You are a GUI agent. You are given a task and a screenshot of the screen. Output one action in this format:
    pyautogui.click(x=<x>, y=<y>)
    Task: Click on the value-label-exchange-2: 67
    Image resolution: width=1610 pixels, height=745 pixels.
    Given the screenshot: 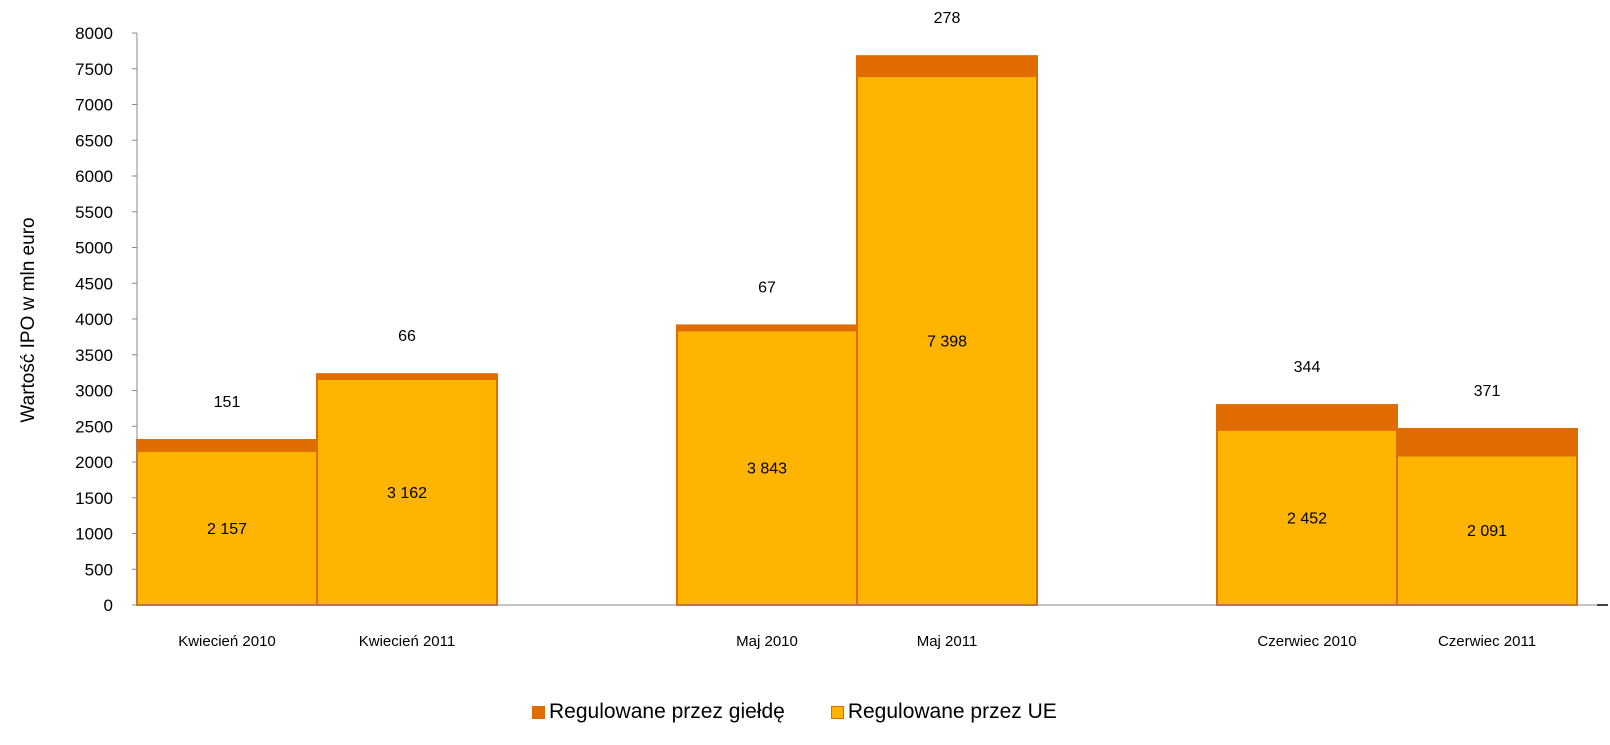 What is the action you would take?
    pyautogui.click(x=767, y=287)
    